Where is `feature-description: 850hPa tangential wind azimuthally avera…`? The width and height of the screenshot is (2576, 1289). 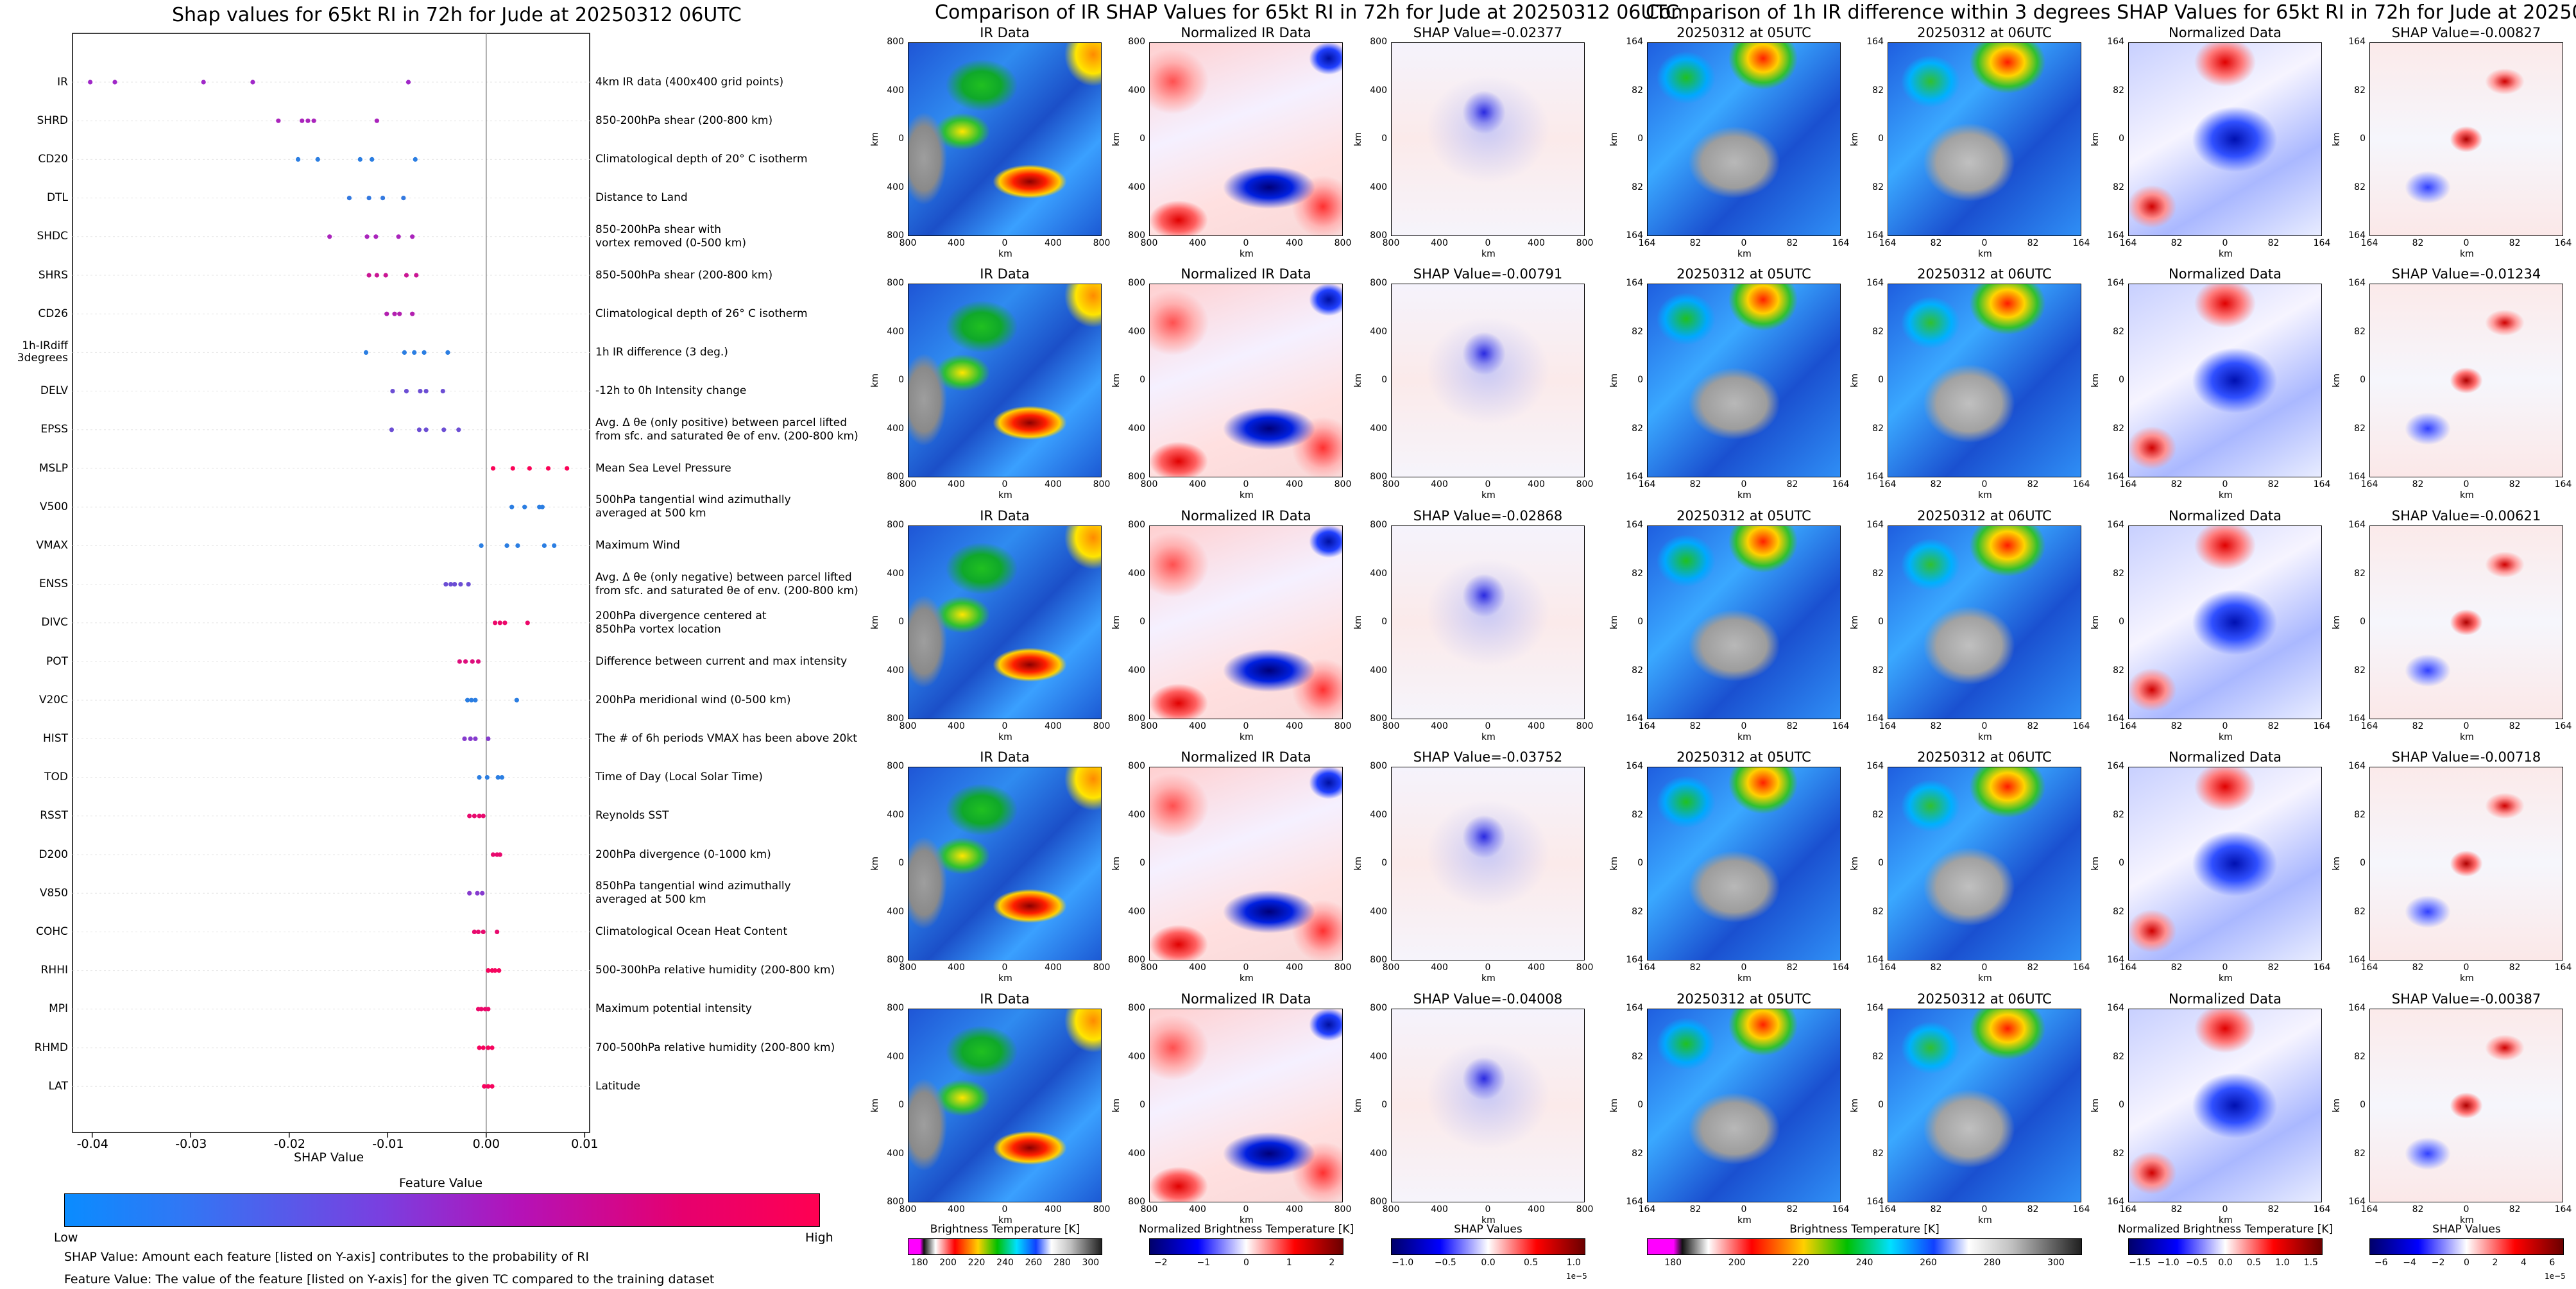
feature-description: 850hPa tangential wind azimuthally avera… is located at coordinates (693, 893).